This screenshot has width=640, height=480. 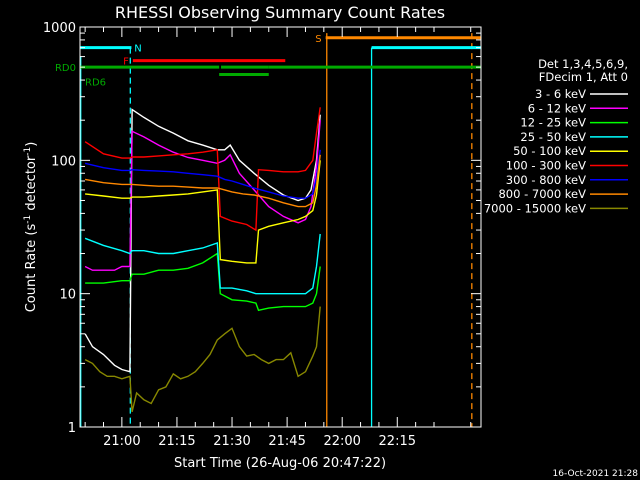 What do you see at coordinates (341, 441) in the screenshot?
I see `x-tick-label: 22:00` at bounding box center [341, 441].